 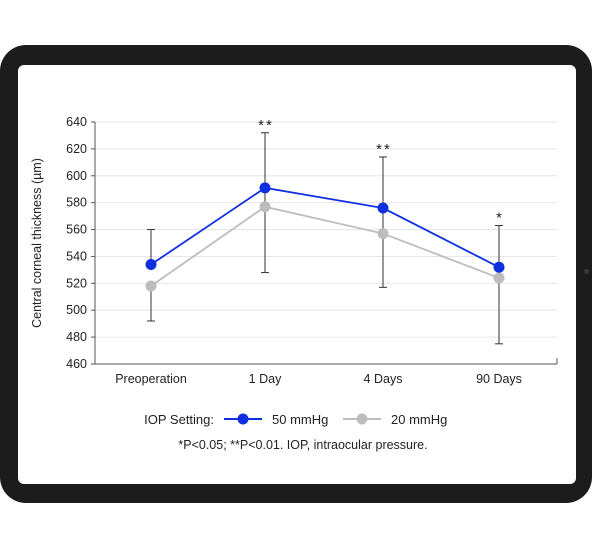 I want to click on series-lines, so click(x=325, y=236).